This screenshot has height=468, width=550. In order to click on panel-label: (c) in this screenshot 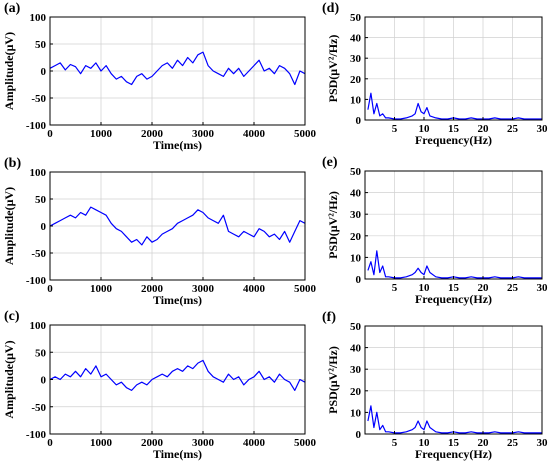, I will do `click(12, 316)`.